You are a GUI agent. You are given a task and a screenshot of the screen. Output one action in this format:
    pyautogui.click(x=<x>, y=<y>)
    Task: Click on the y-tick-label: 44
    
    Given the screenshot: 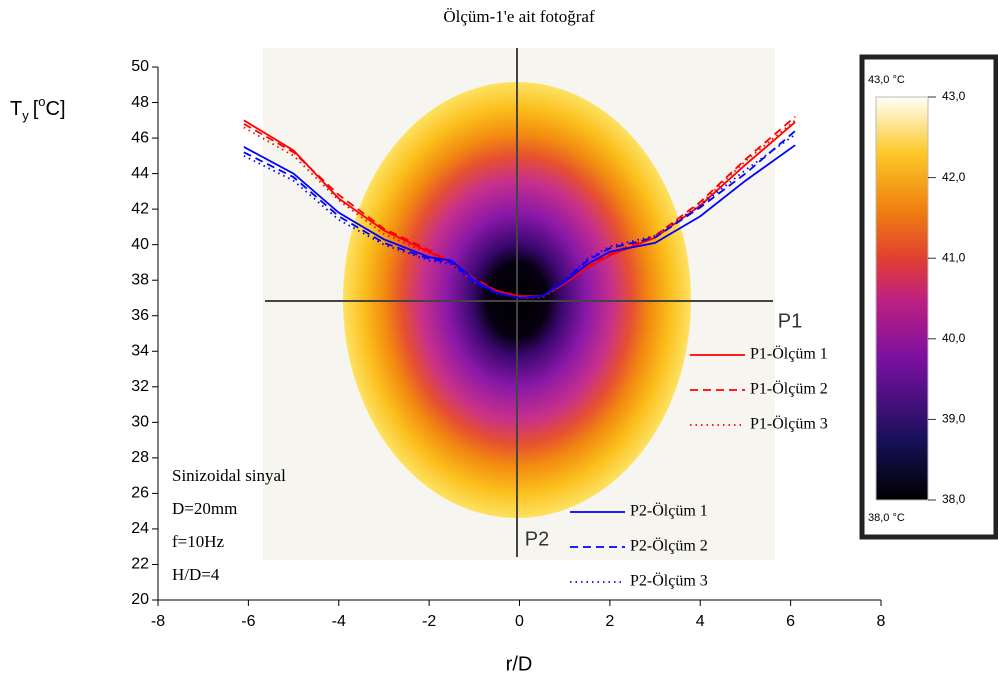 What is the action you would take?
    pyautogui.click(x=140, y=173)
    